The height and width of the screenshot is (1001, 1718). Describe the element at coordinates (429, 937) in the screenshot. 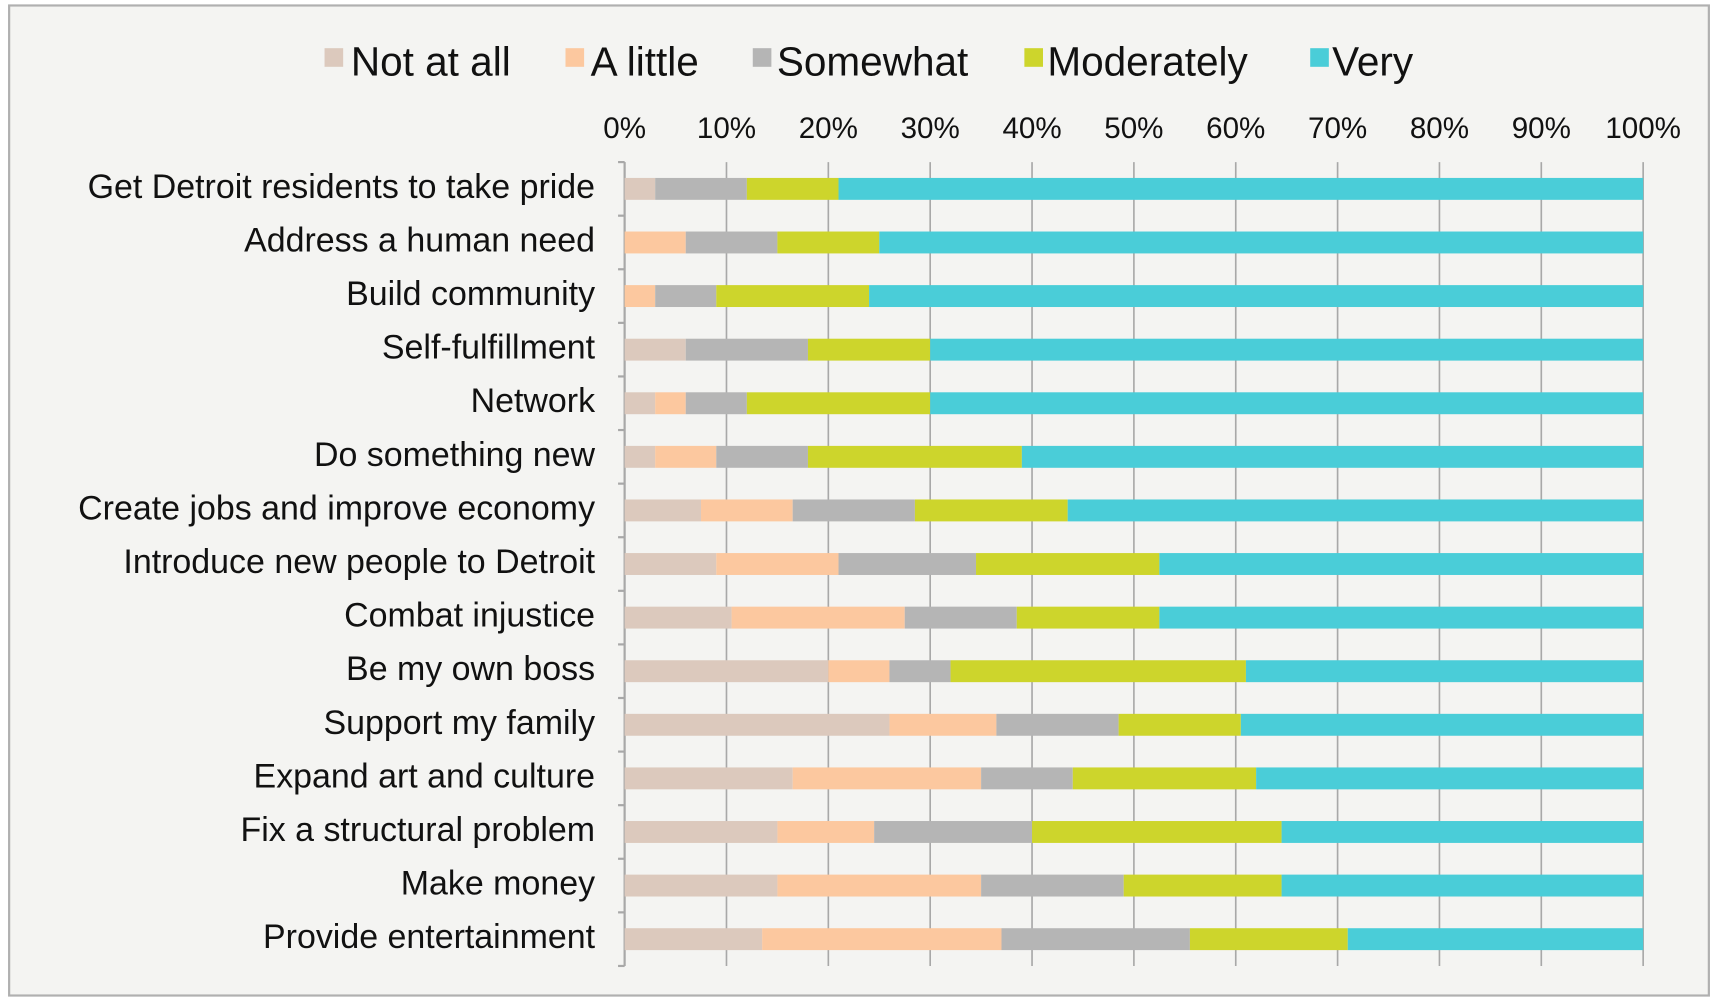

I see `y-tick-label: Provide entertainment` at that location.